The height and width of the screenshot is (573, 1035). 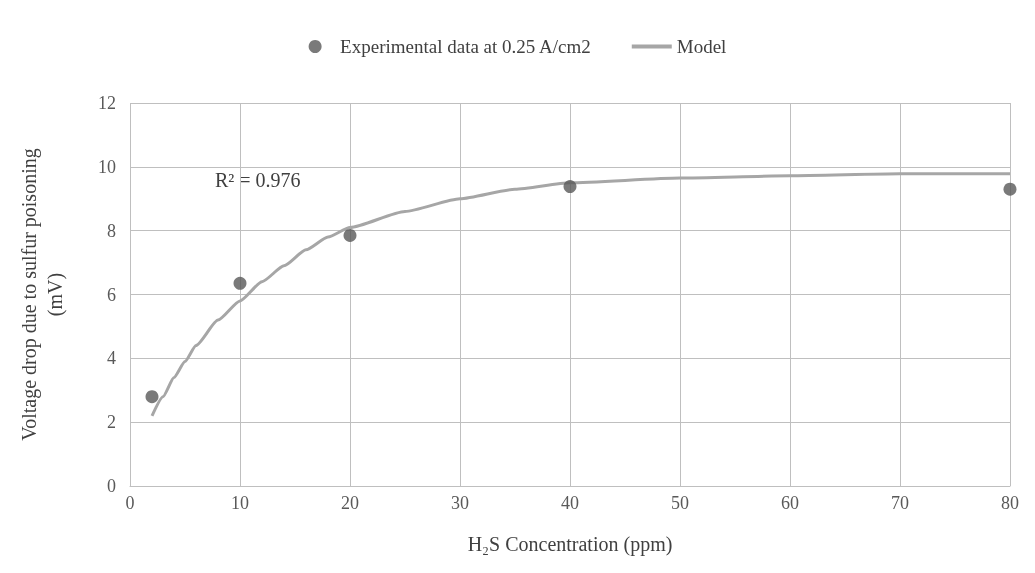 I want to click on y-tick-label: 10, so click(x=107, y=166).